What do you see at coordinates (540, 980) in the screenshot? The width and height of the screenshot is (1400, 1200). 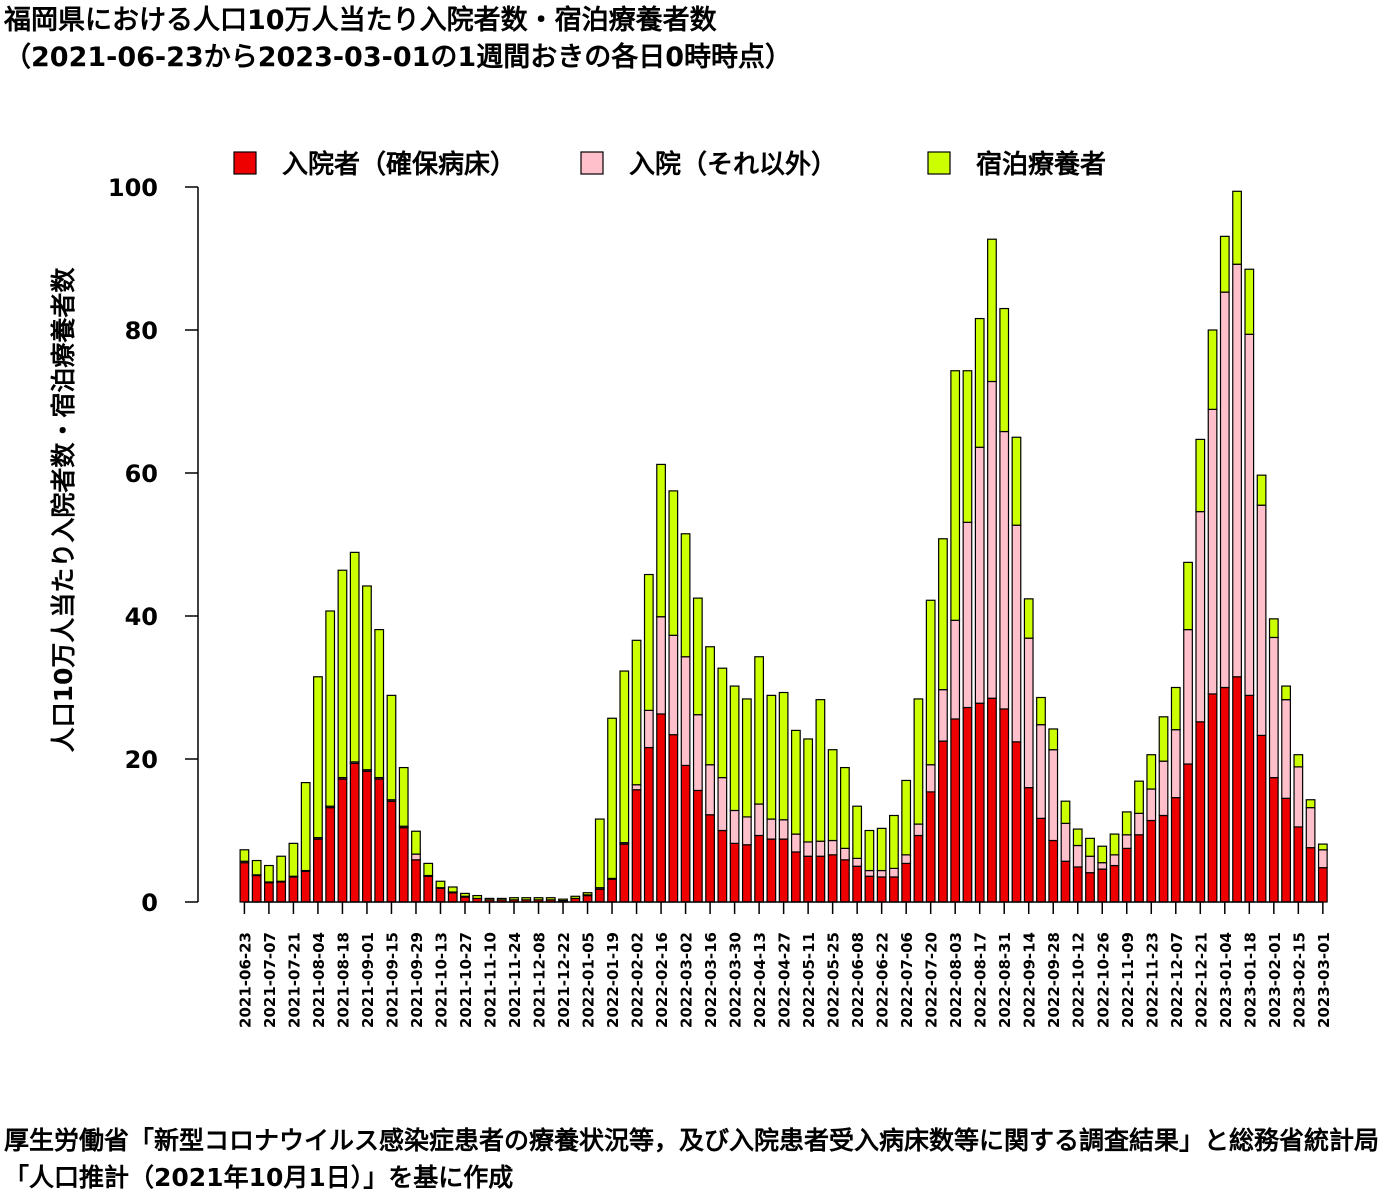 I see `x-tick-label: 2021-12-08` at bounding box center [540, 980].